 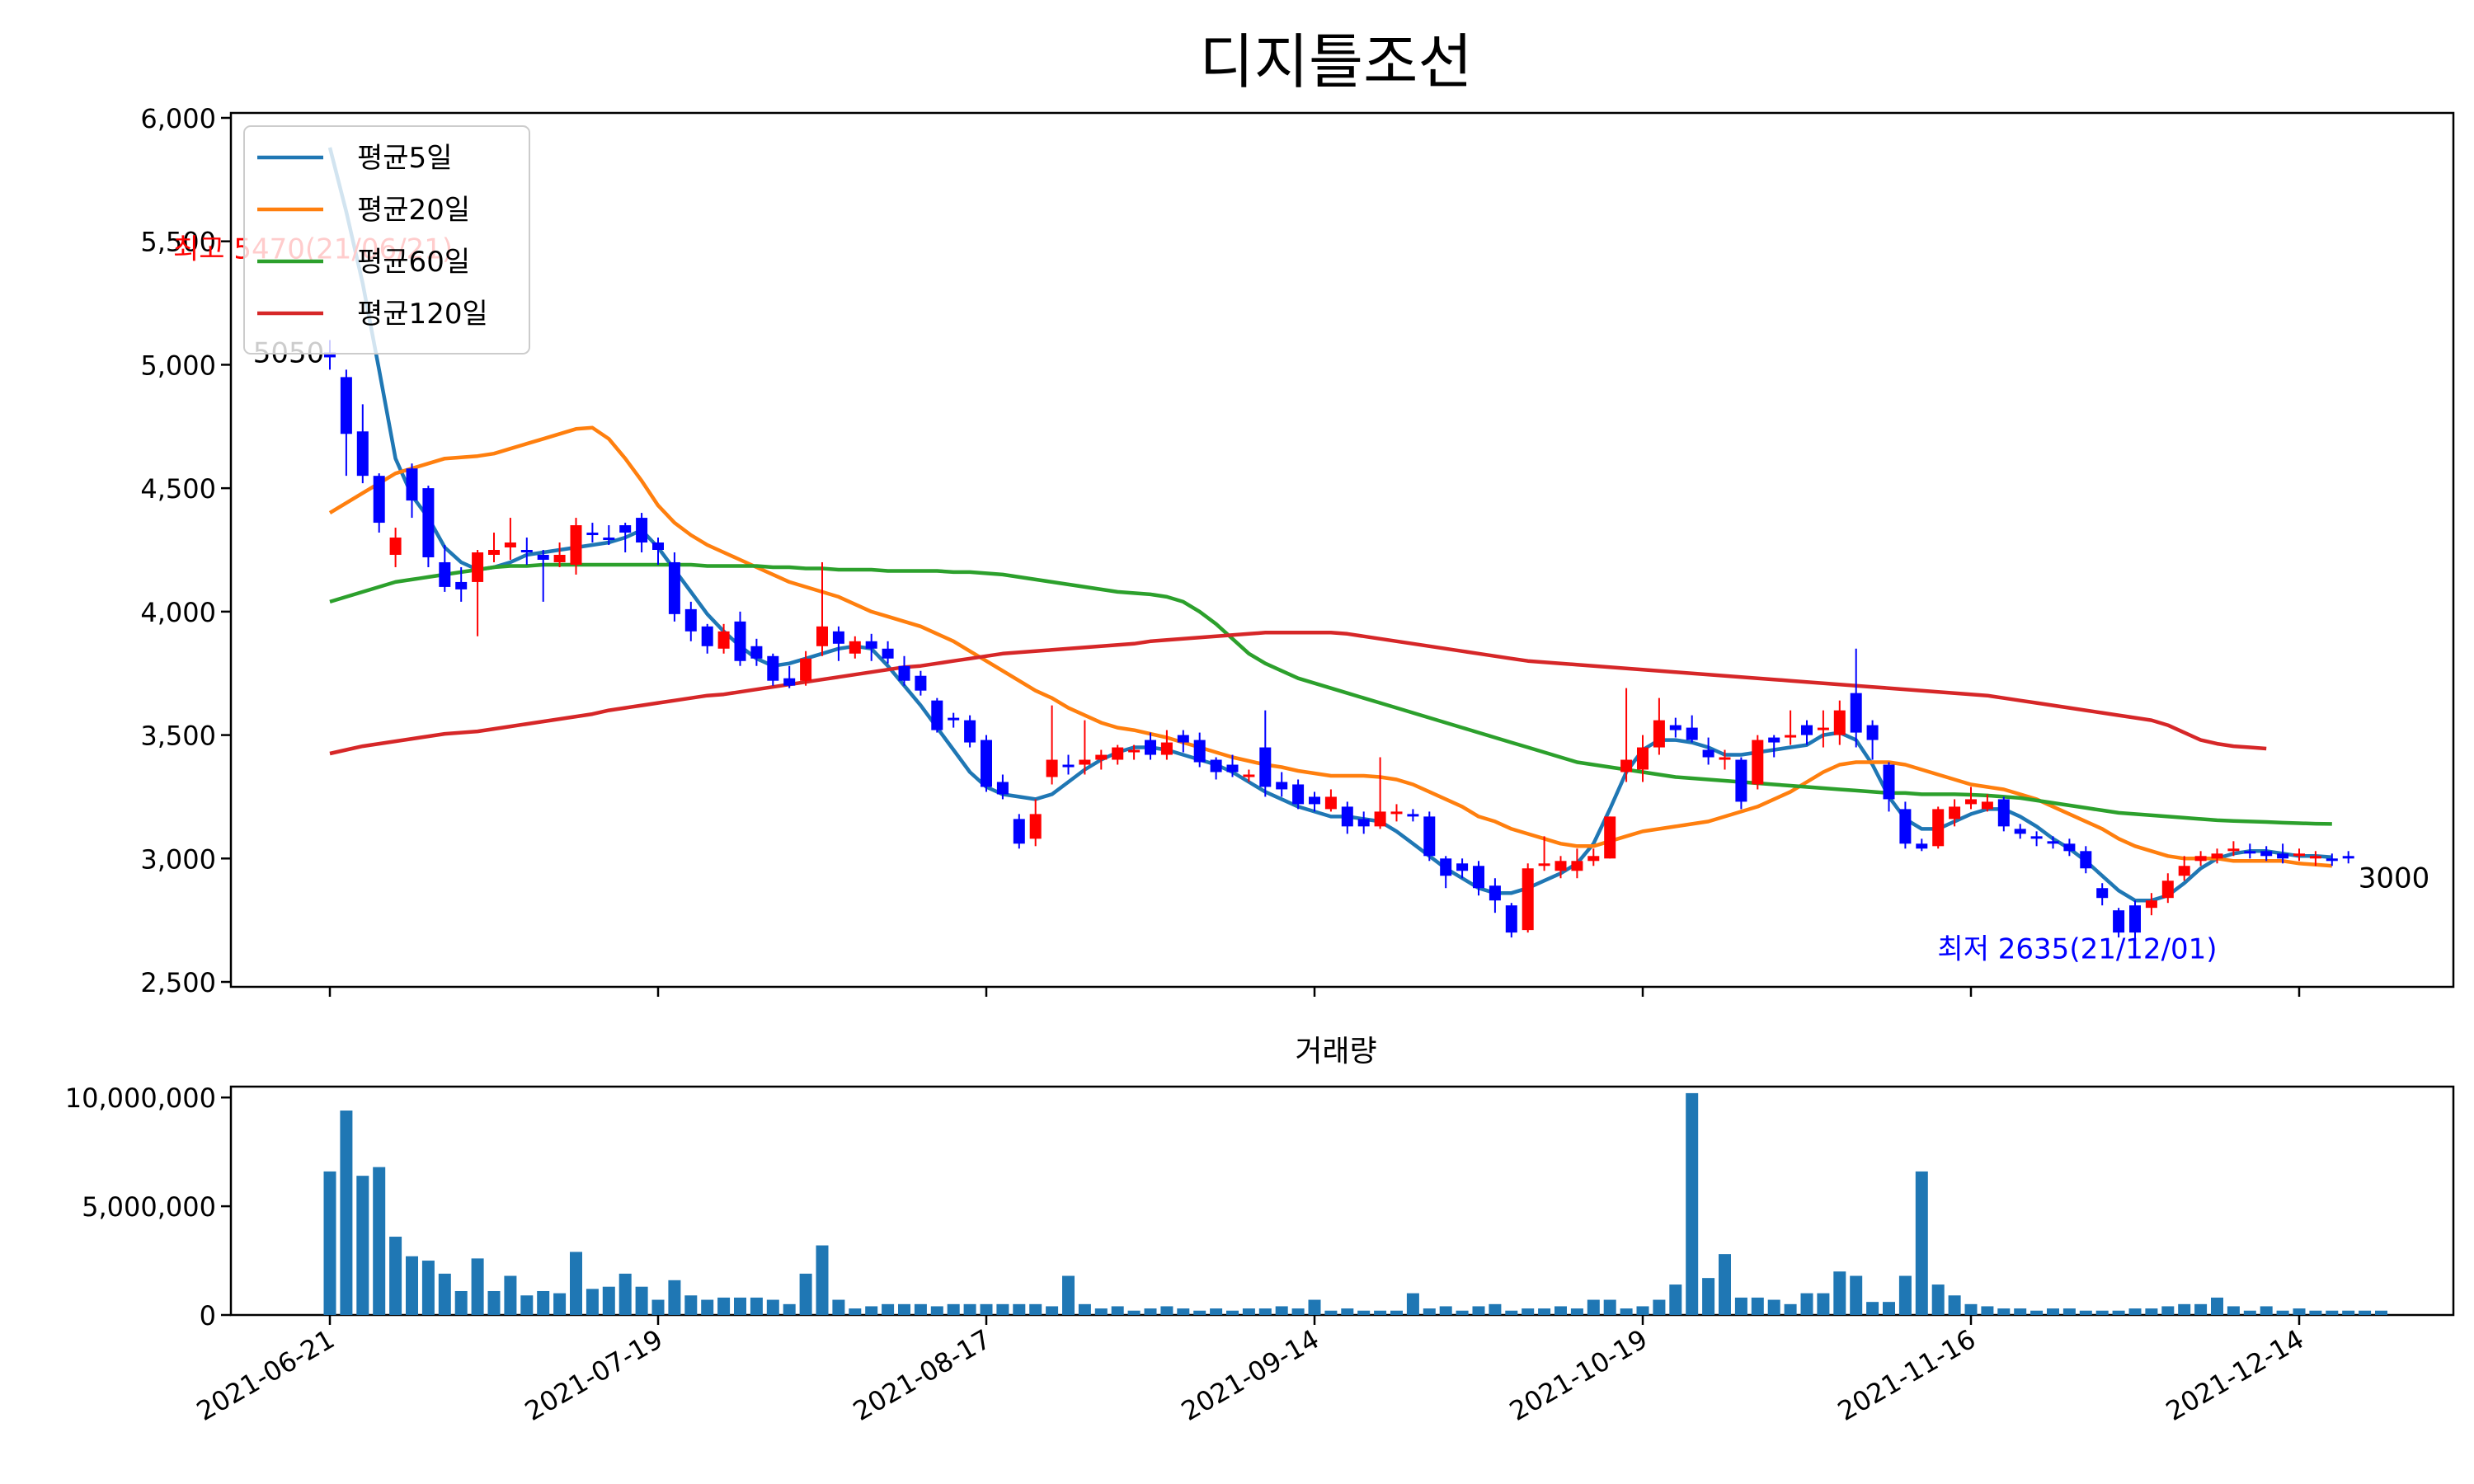 I want to click on volume-bars, so click(x=1355, y=1203).